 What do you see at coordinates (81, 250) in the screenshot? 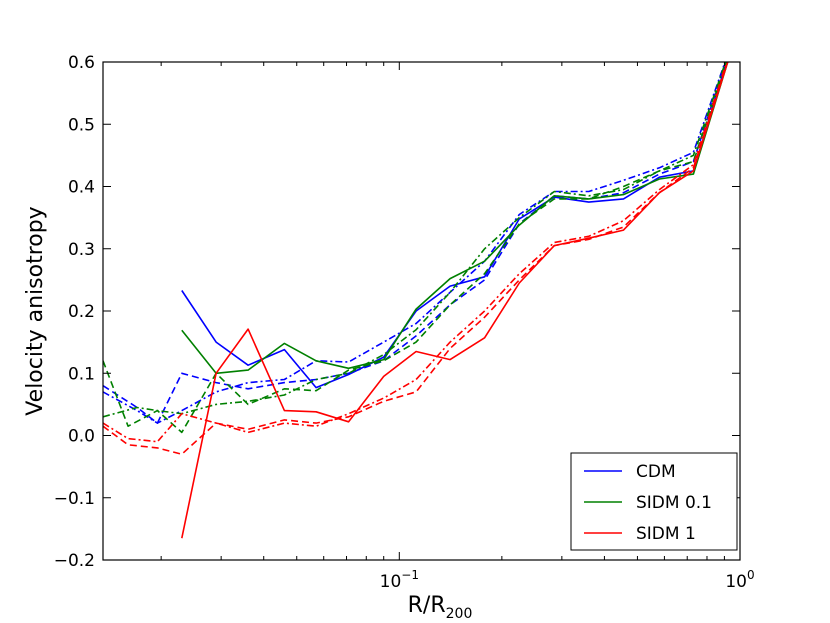
I see `y-tick-label: 0.3` at bounding box center [81, 250].